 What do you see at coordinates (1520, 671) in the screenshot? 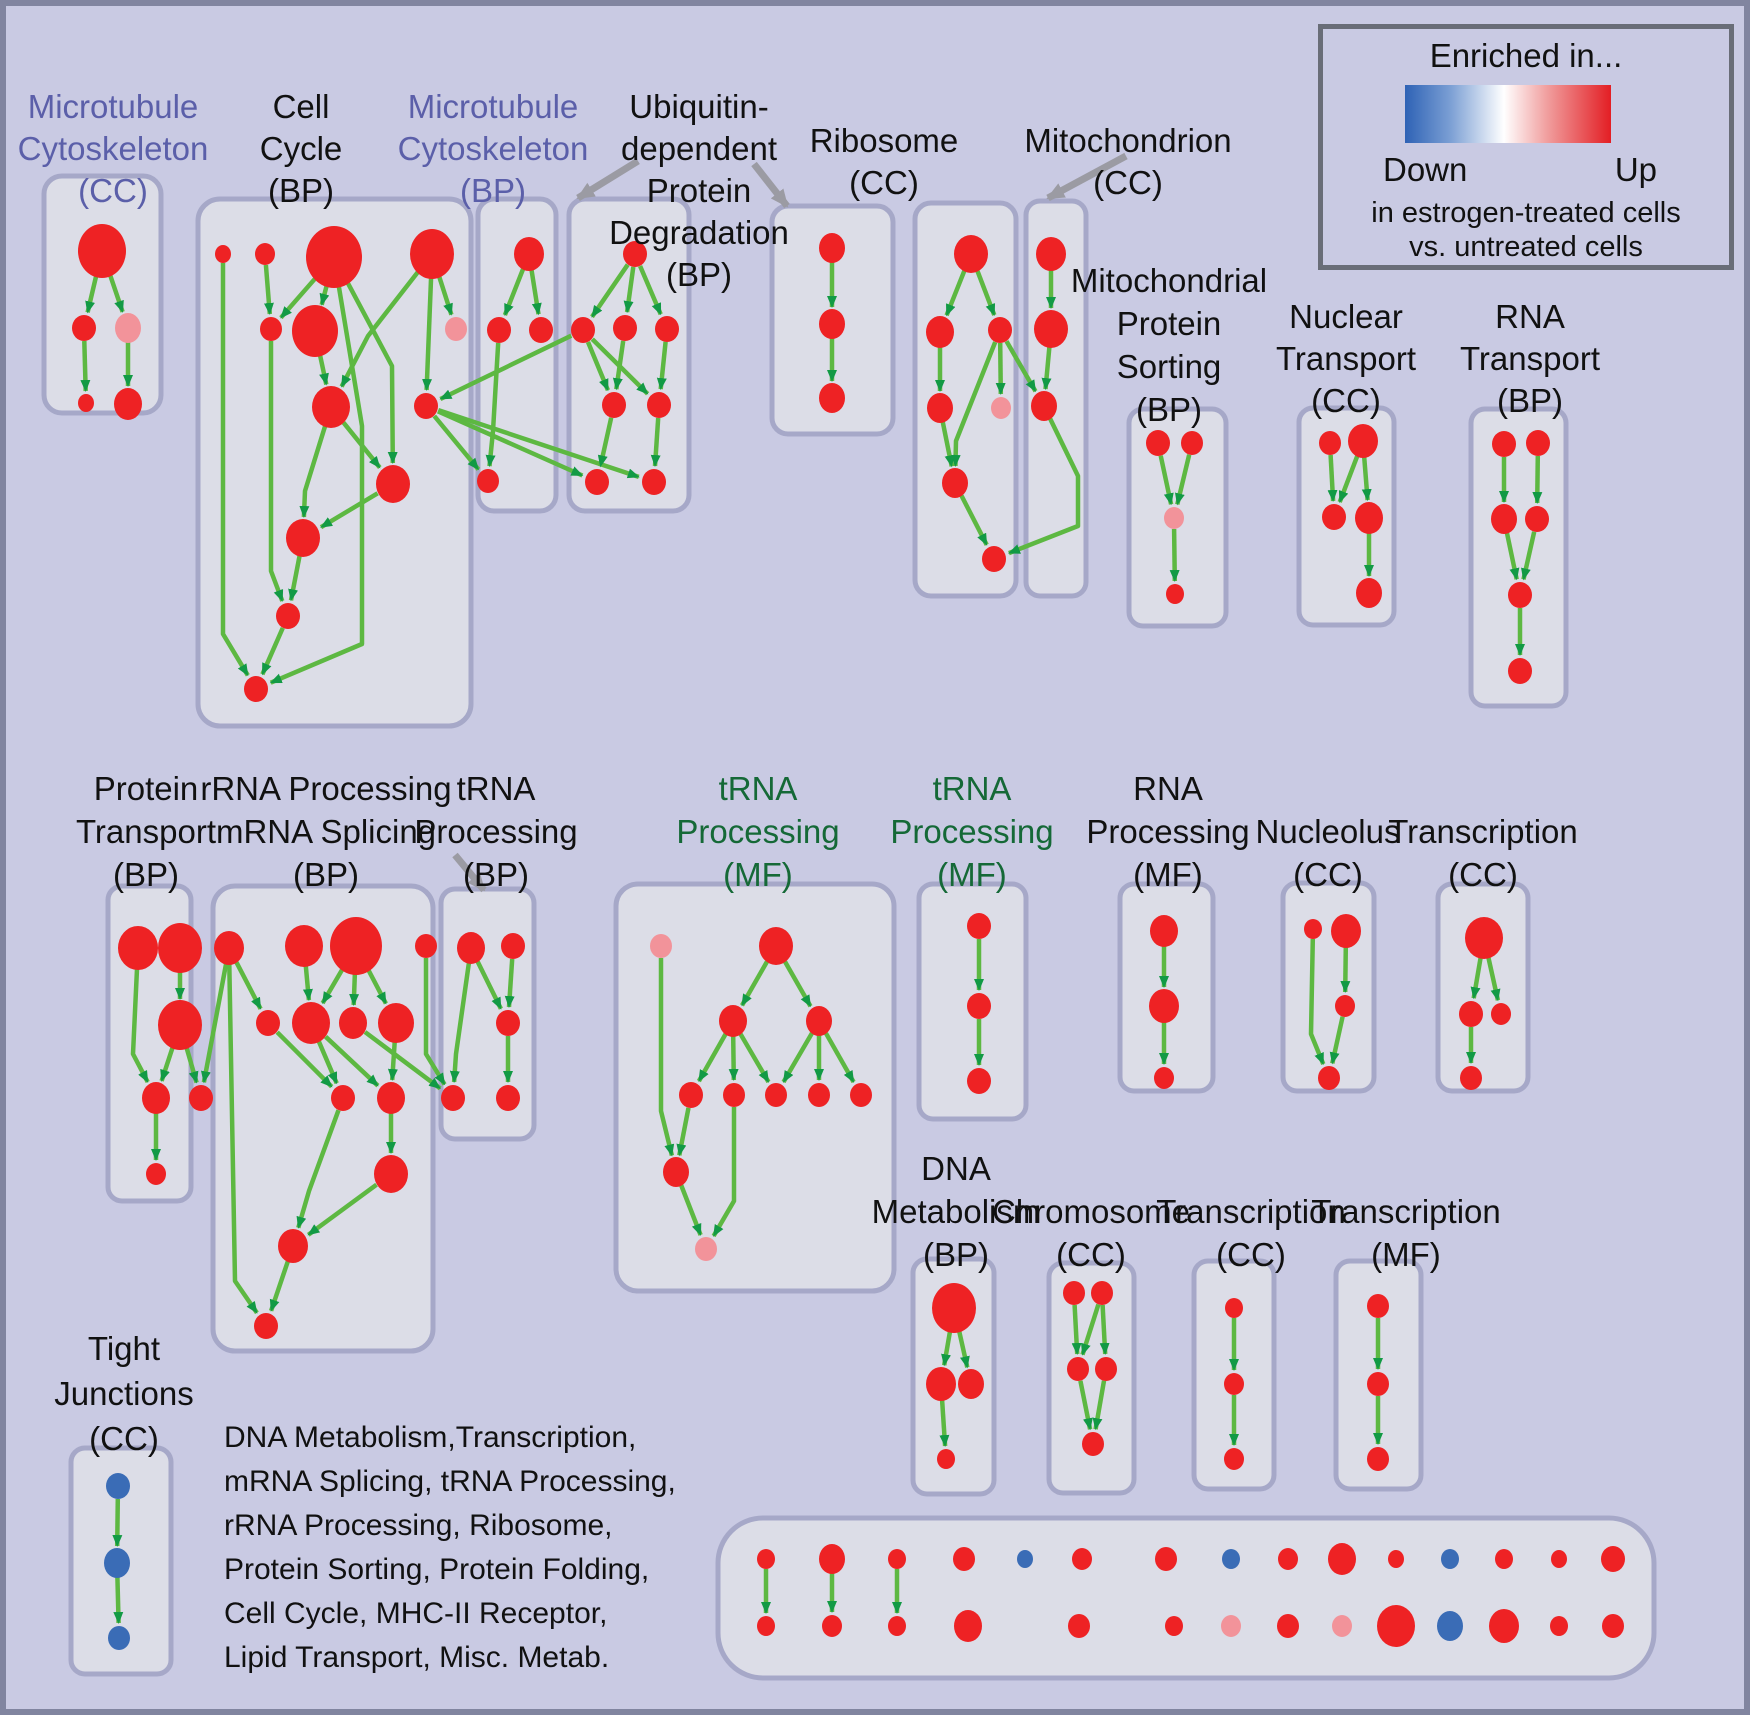
I see `go-term-node-s6` at bounding box center [1520, 671].